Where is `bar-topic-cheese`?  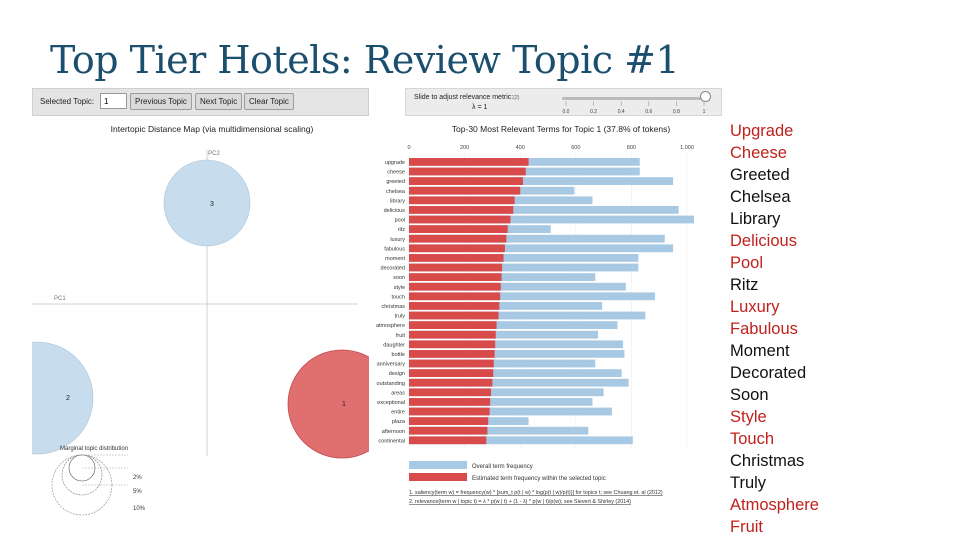
bar-topic-cheese is located at coordinates (467, 171).